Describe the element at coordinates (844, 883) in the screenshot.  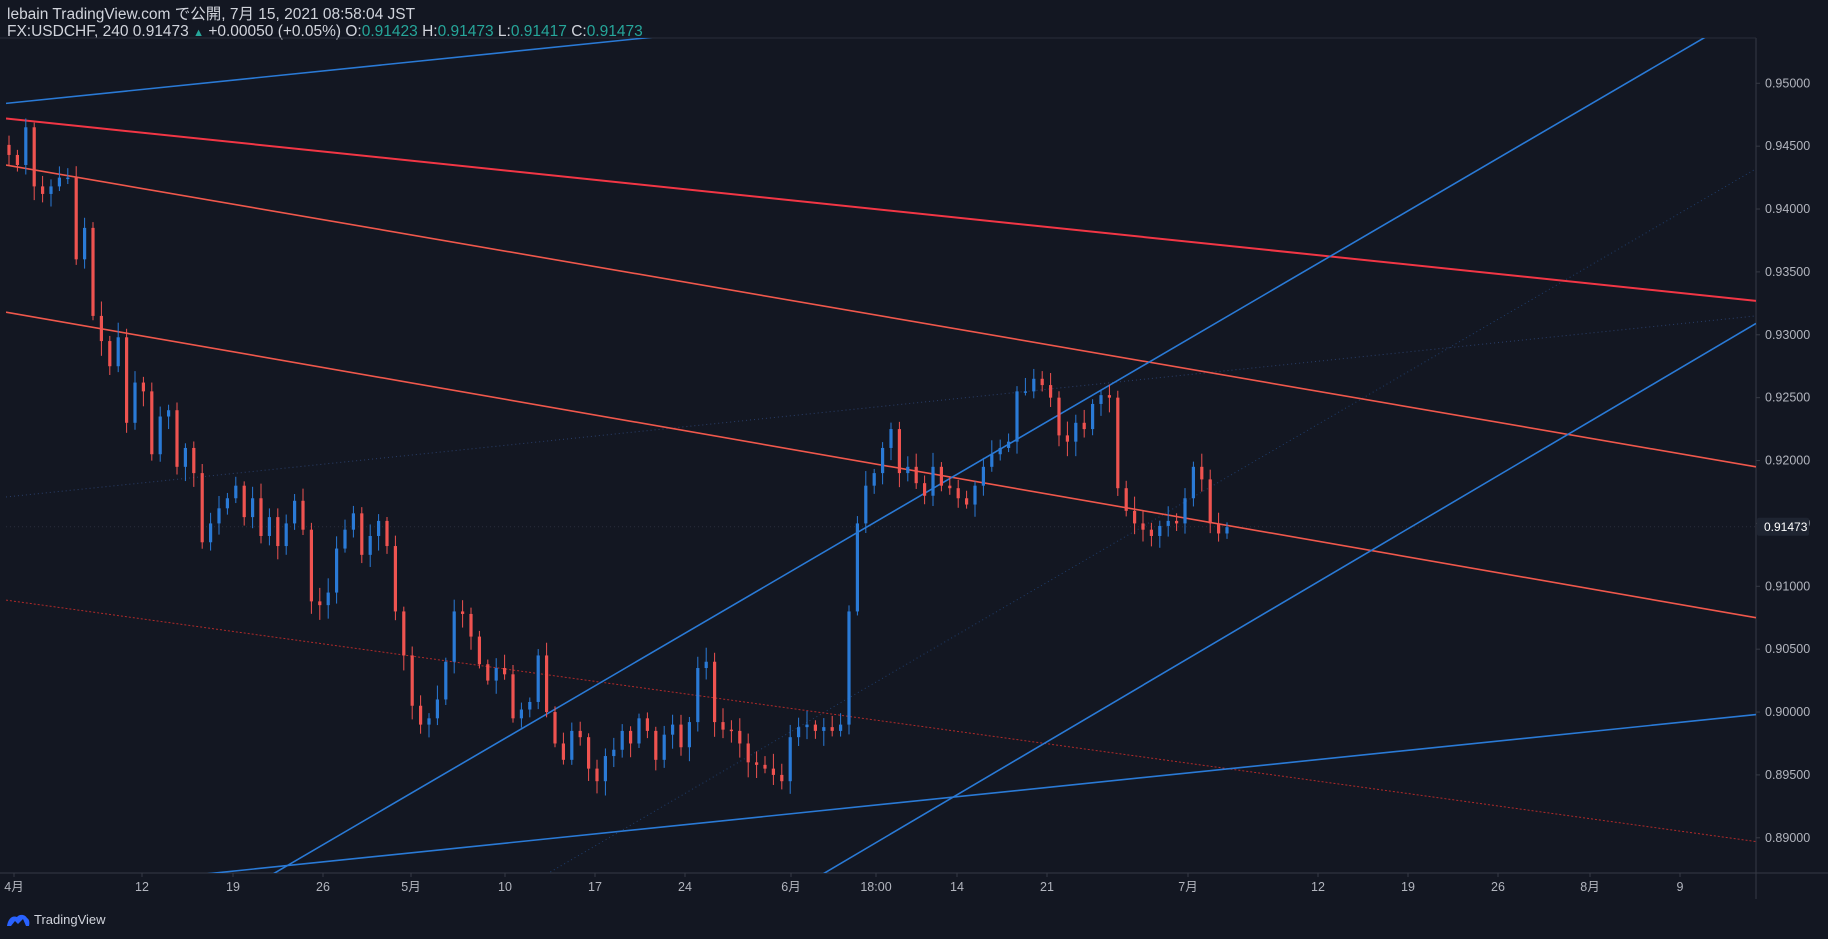
I see `time-axis: 4月 12 19 26 5月 10 17 24 6月 18:00 14 21 7月 12 19 26 8月 9` at that location.